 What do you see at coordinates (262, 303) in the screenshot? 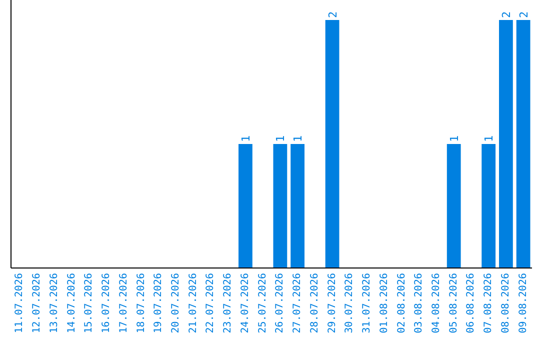
I see `x-tick-label: 25.07.2026` at bounding box center [262, 303].